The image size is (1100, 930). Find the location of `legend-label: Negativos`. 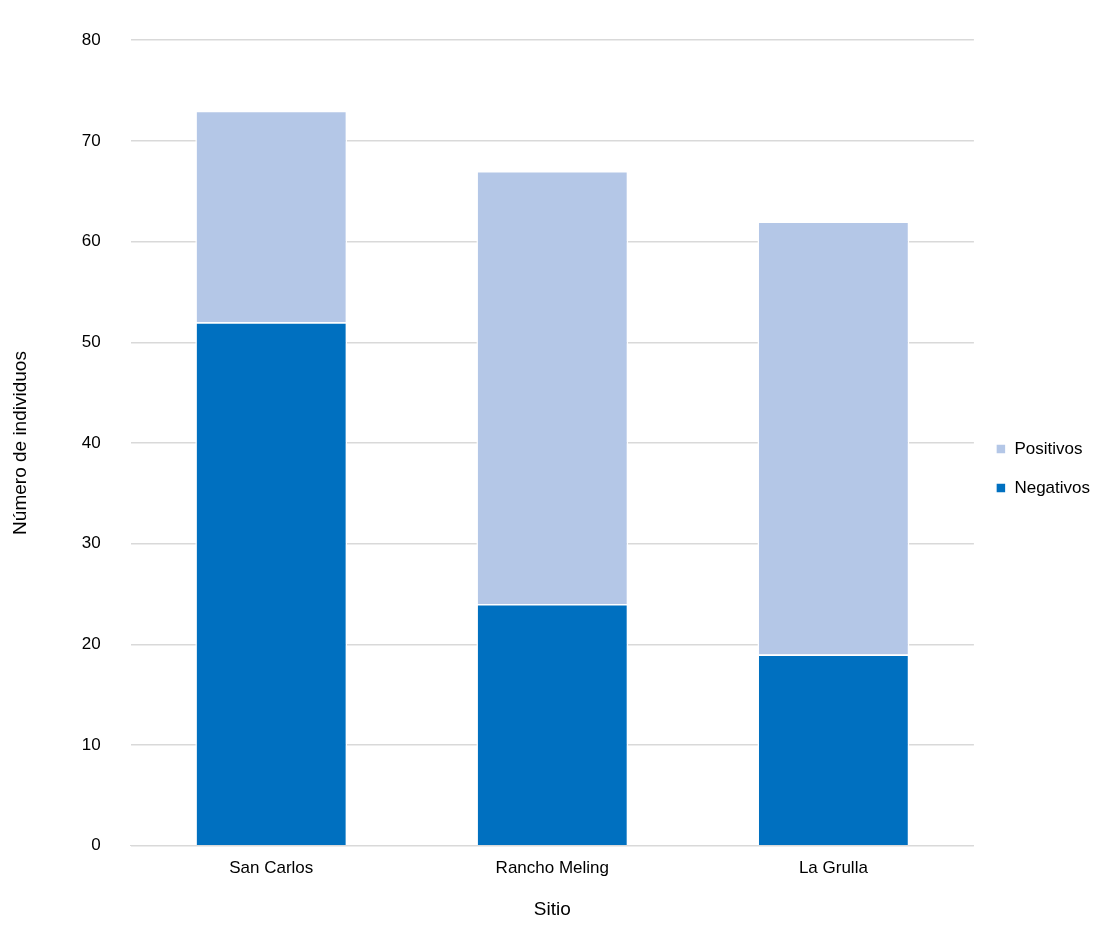

legend-label: Negativos is located at coordinates (1052, 487).